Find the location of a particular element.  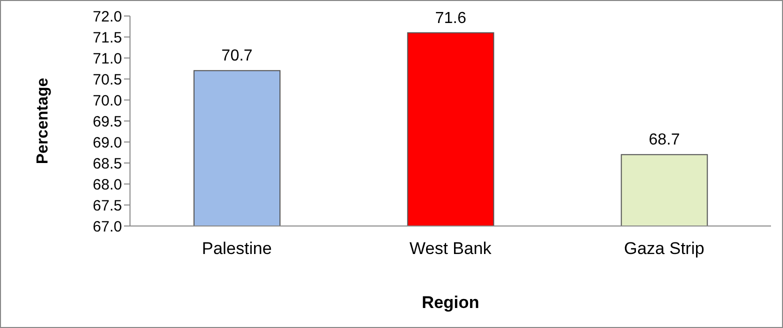

x-tick-label: Gaza Strip is located at coordinates (664, 248).